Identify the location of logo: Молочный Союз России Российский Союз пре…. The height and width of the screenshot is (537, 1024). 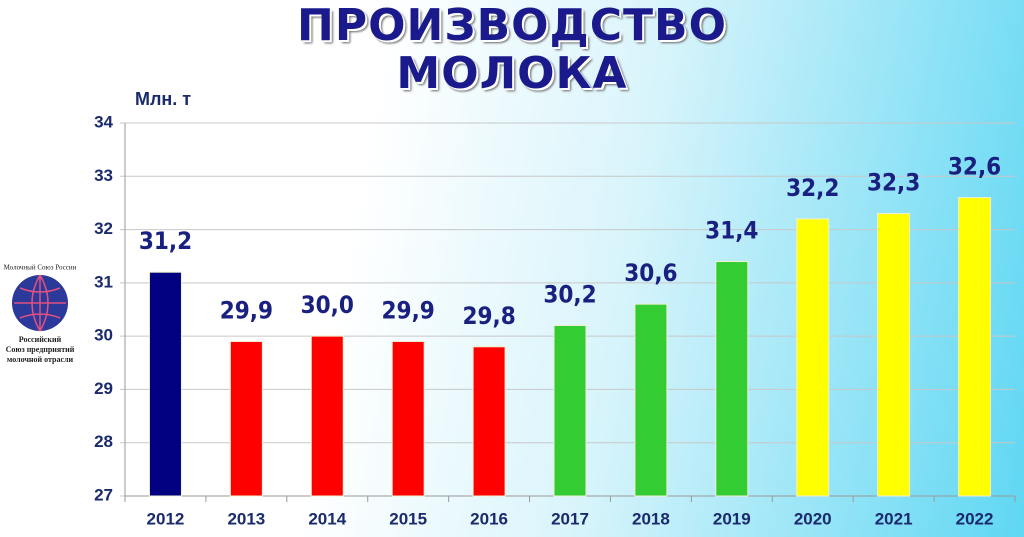
(40, 314).